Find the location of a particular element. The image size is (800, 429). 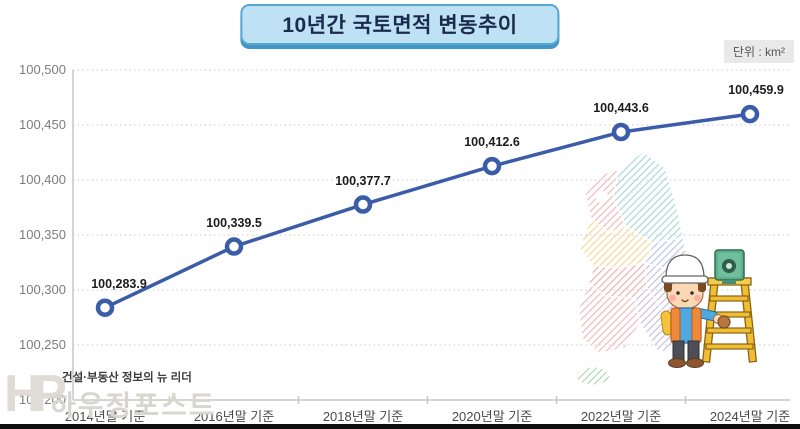

worker-icon is located at coordinates (695, 311).